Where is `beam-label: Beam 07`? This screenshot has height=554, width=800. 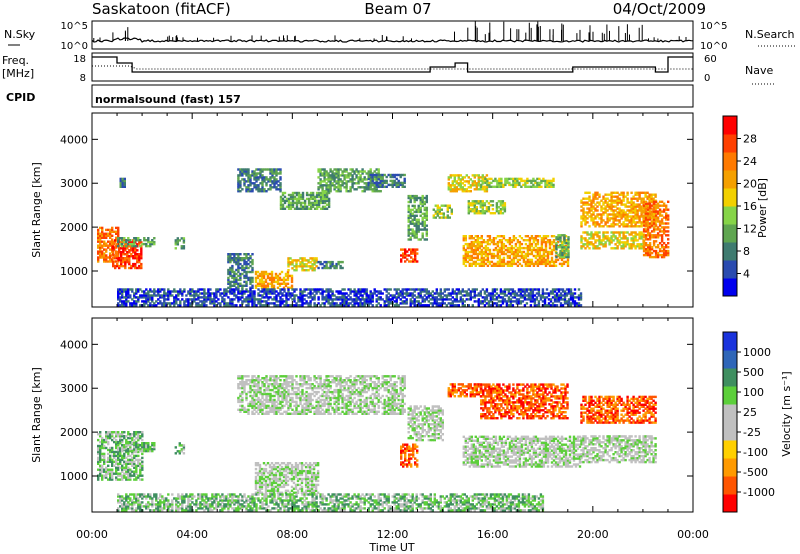
beam-label: Beam 07 is located at coordinates (397, 9).